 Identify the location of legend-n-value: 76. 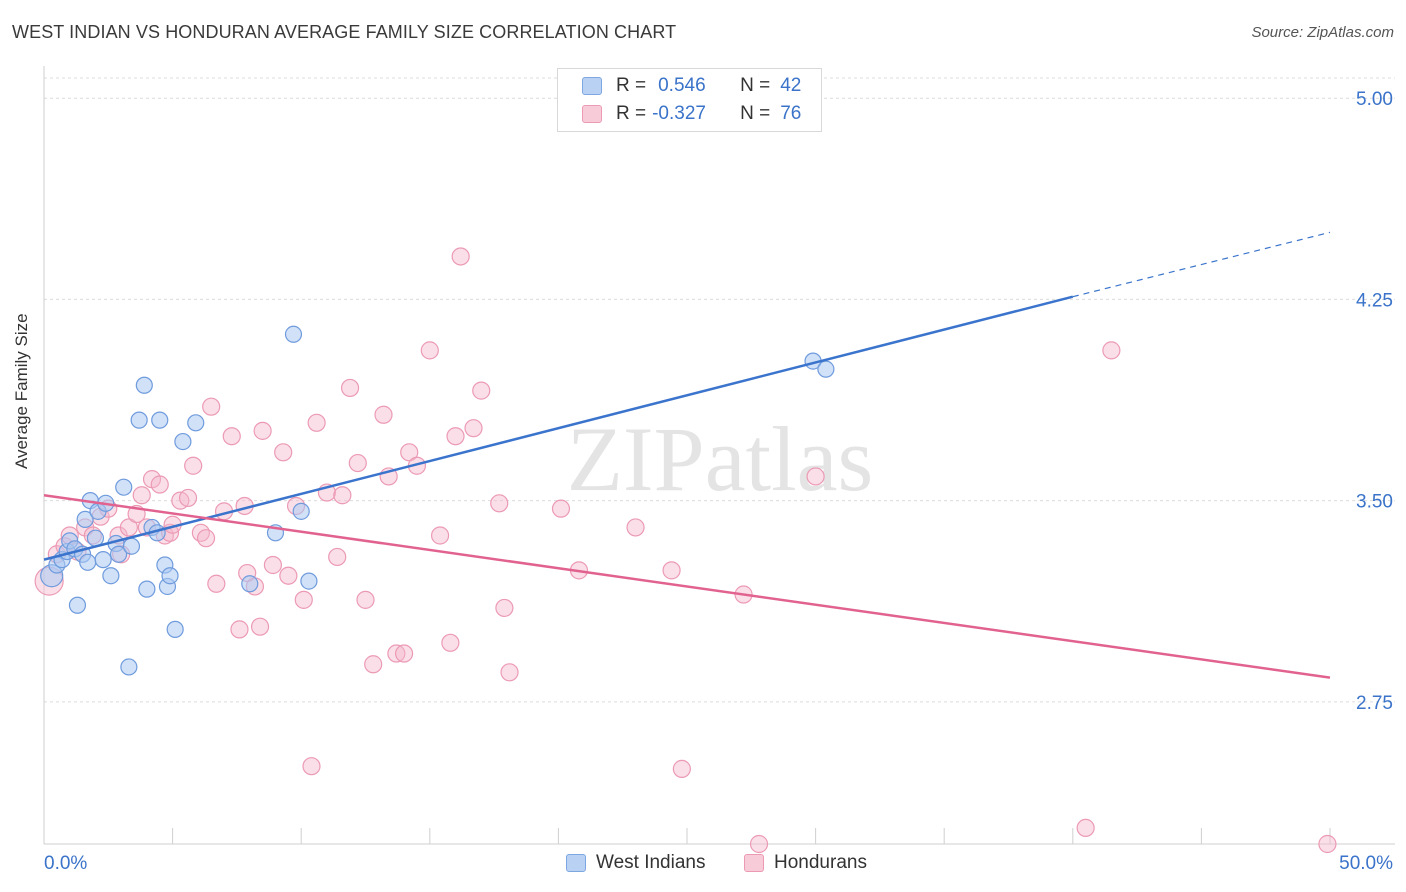
(791, 113).